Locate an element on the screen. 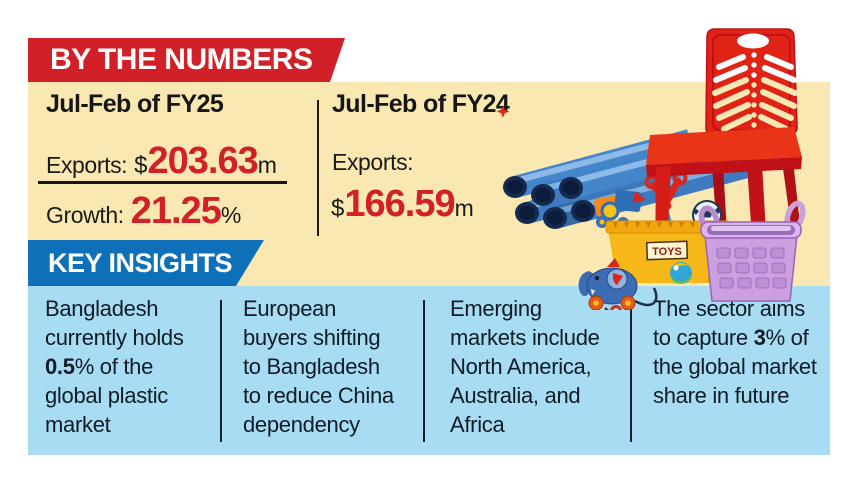  insight-highlight: 3 is located at coordinates (759, 337).